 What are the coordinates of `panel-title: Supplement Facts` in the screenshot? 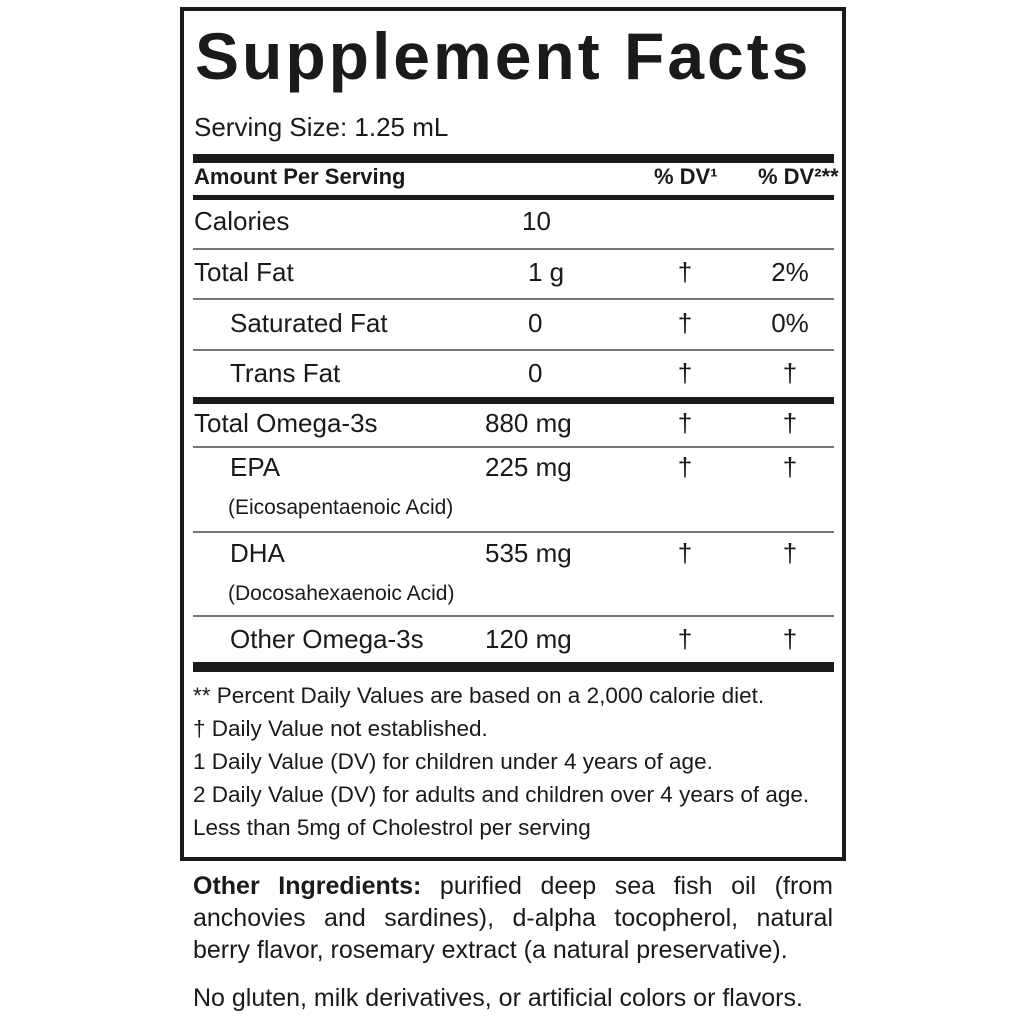 It's located at (503, 56).